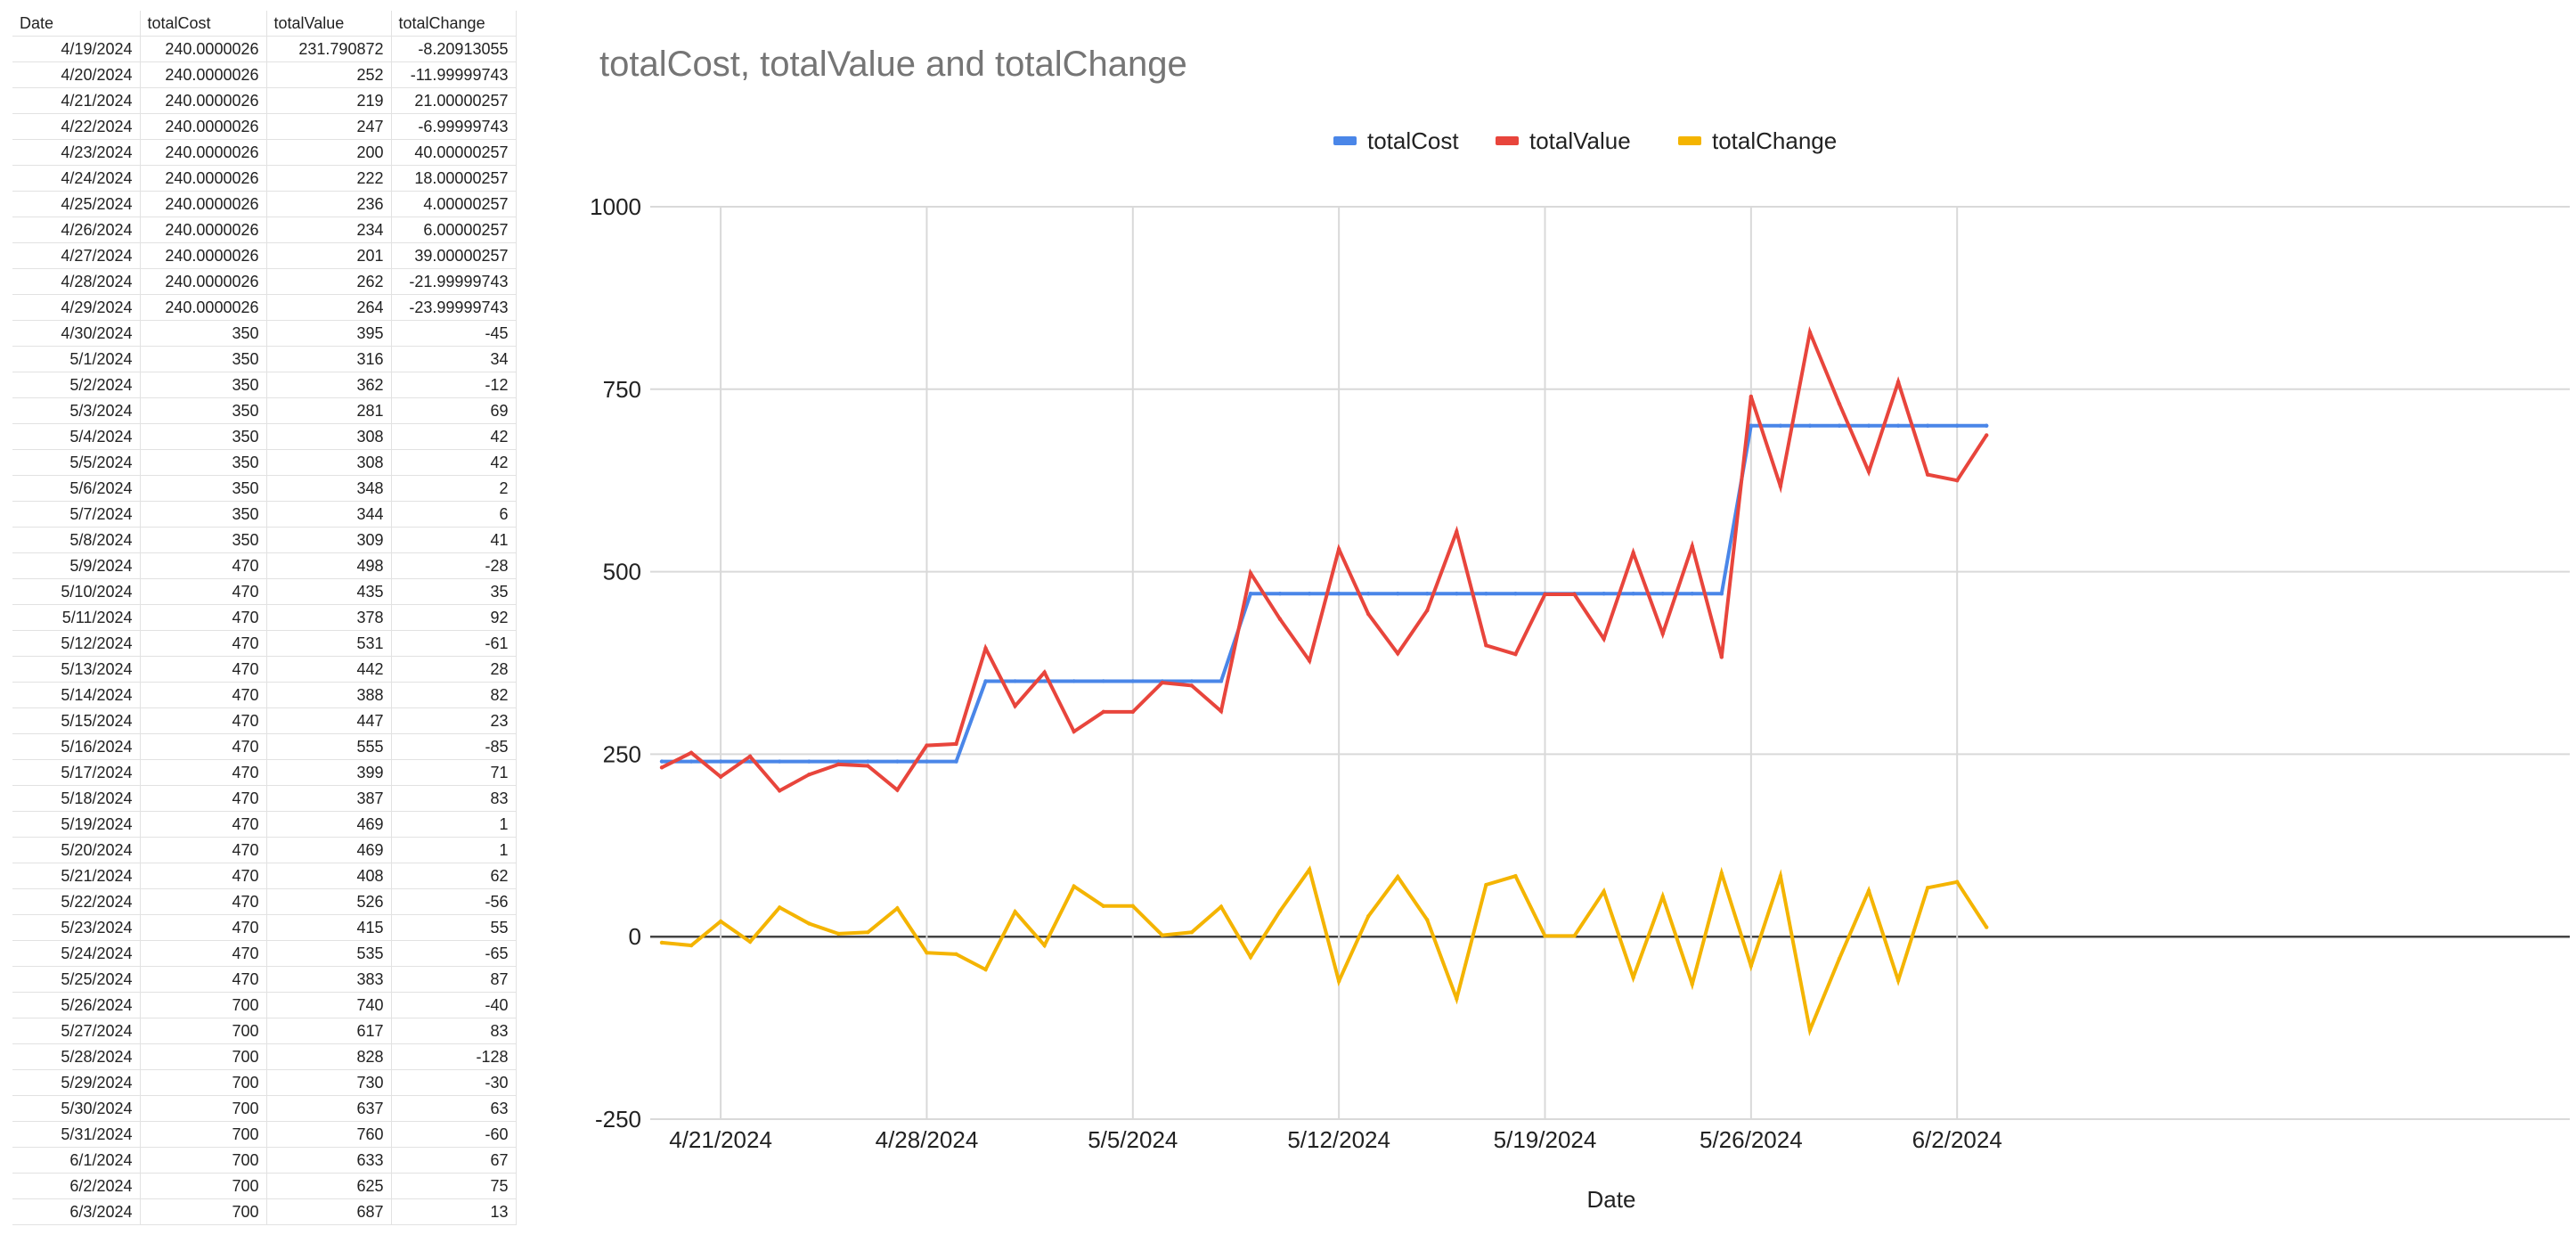 Image resolution: width=2576 pixels, height=1235 pixels. I want to click on header-date: Date, so click(77, 24).